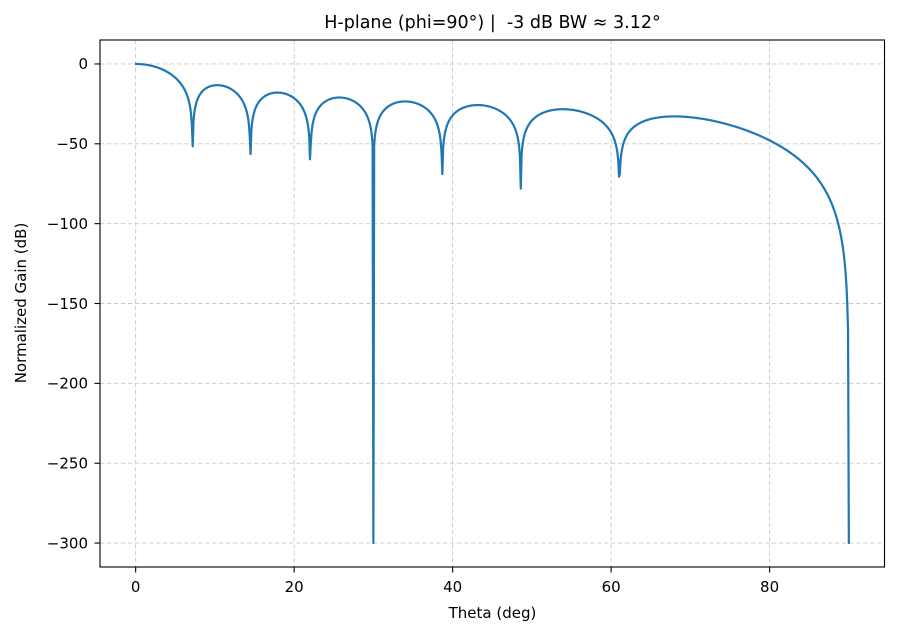  Describe the element at coordinates (83, 64) in the screenshot. I see `y-tick-label: 0` at that location.